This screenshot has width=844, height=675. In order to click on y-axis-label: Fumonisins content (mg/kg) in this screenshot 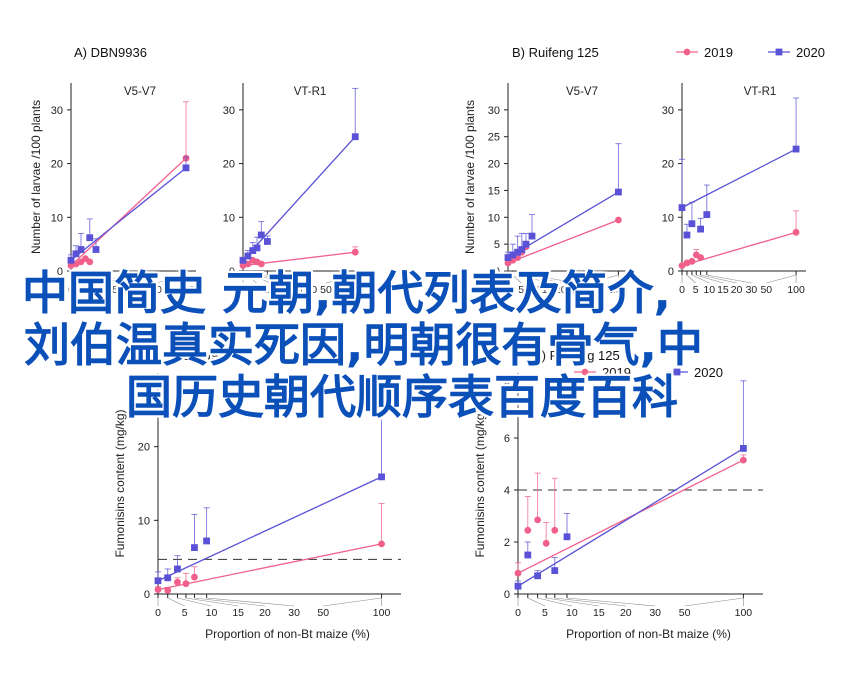, I will do `click(120, 483)`.